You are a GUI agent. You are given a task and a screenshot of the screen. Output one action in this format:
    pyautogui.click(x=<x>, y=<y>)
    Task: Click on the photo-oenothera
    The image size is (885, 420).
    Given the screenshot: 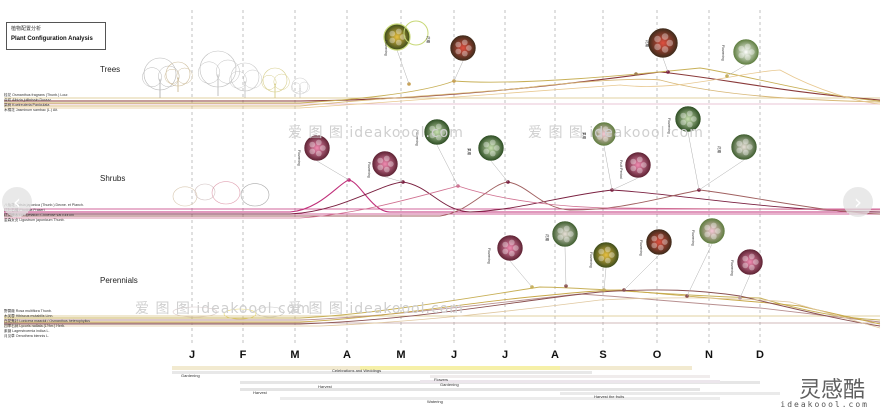 What is the action you would take?
    pyautogui.click(x=750, y=262)
    